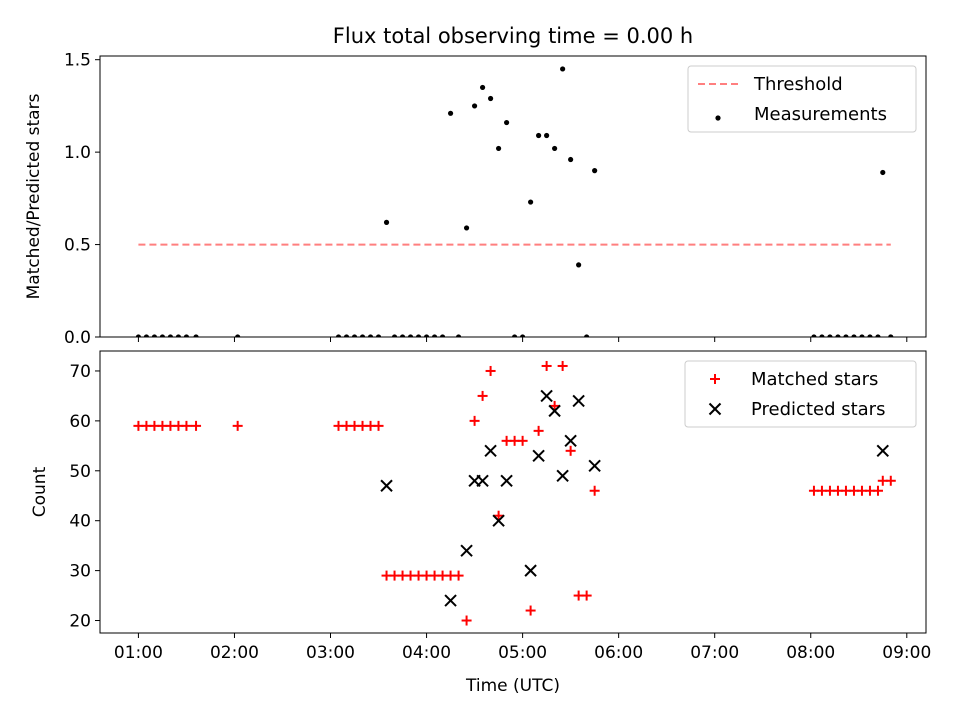 This screenshot has width=960, height=720. I want to click on legend-label: Measurements, so click(820, 114).